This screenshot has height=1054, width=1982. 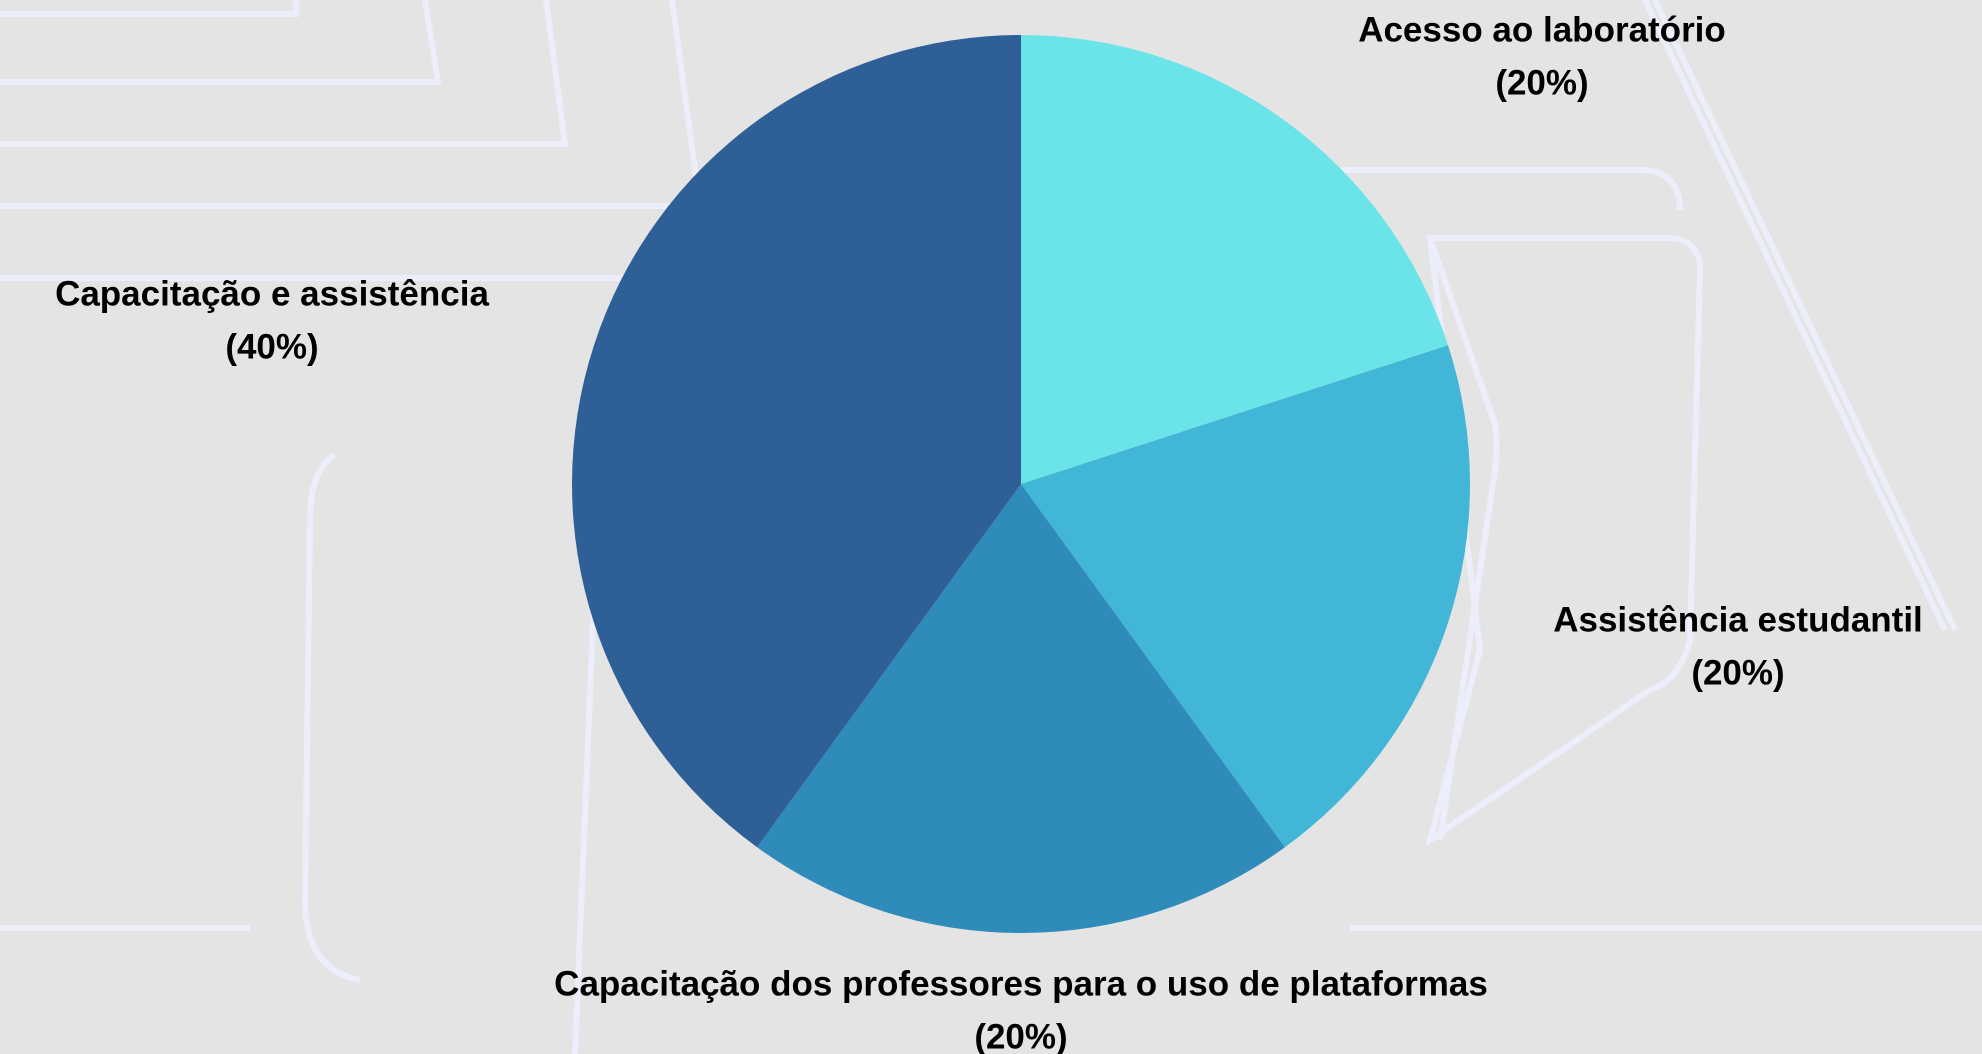 I want to click on slice-label: Assistência estudantil, so click(x=1738, y=619).